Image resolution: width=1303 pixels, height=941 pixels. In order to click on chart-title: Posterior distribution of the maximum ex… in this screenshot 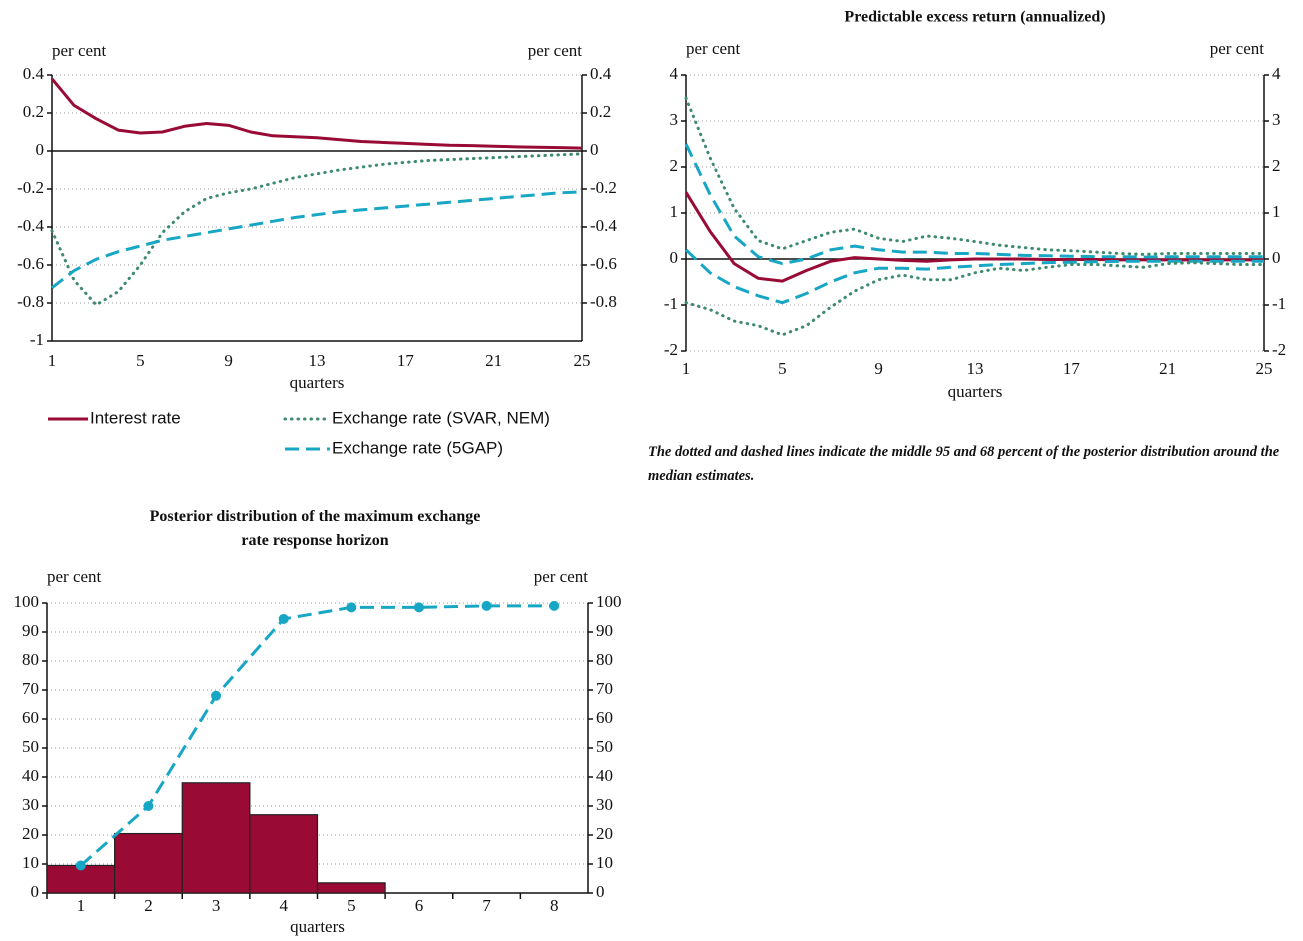, I will do `click(315, 528)`.